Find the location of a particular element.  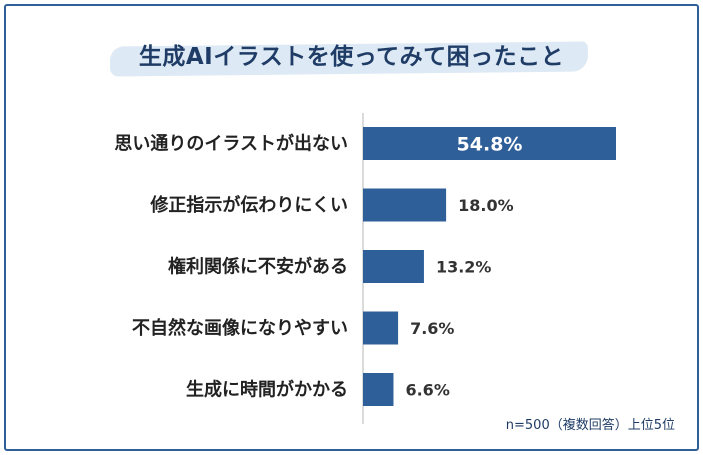

value-label-3: 13.2% is located at coordinates (464, 267).